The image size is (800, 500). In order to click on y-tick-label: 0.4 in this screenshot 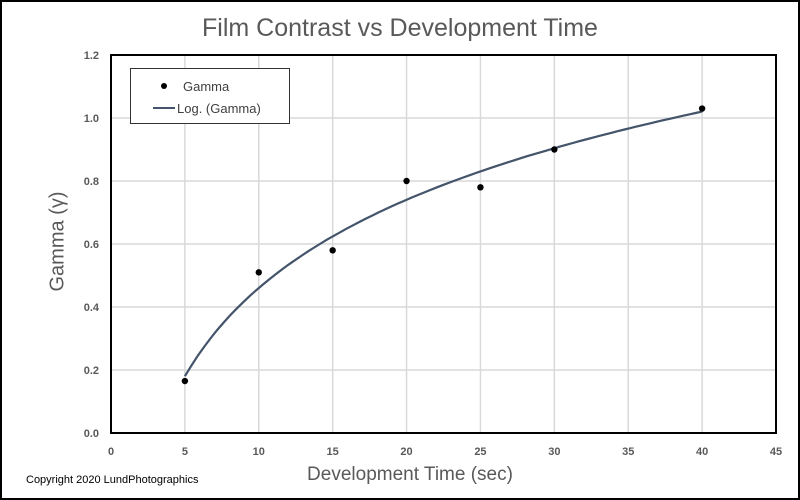, I will do `click(92, 308)`.